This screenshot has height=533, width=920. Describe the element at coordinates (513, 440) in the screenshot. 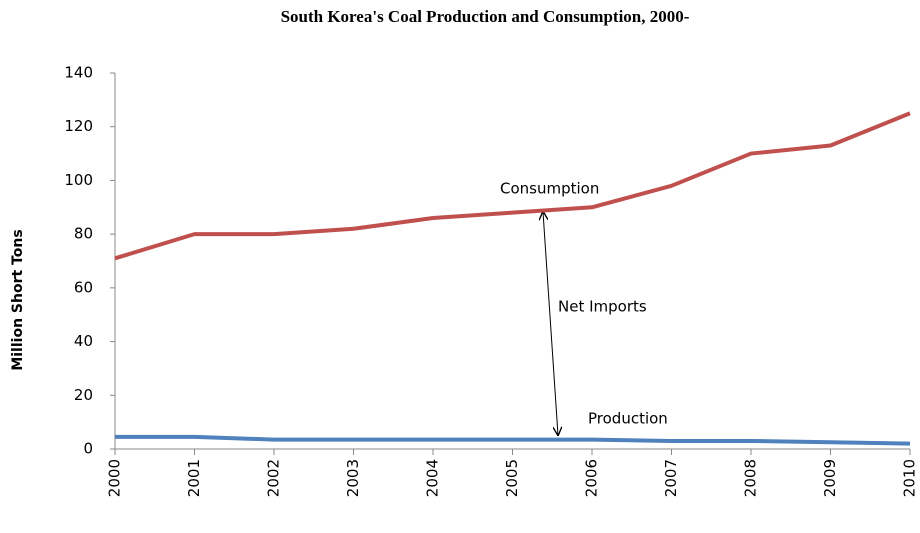

I see `series-line` at that location.